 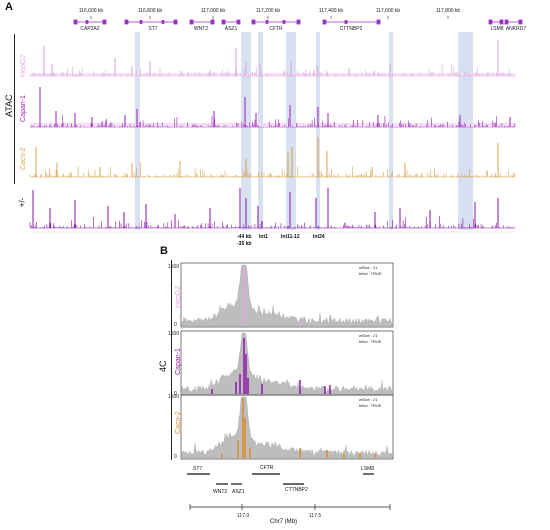 I want to click on 4c-bracket, so click(x=171, y=360).